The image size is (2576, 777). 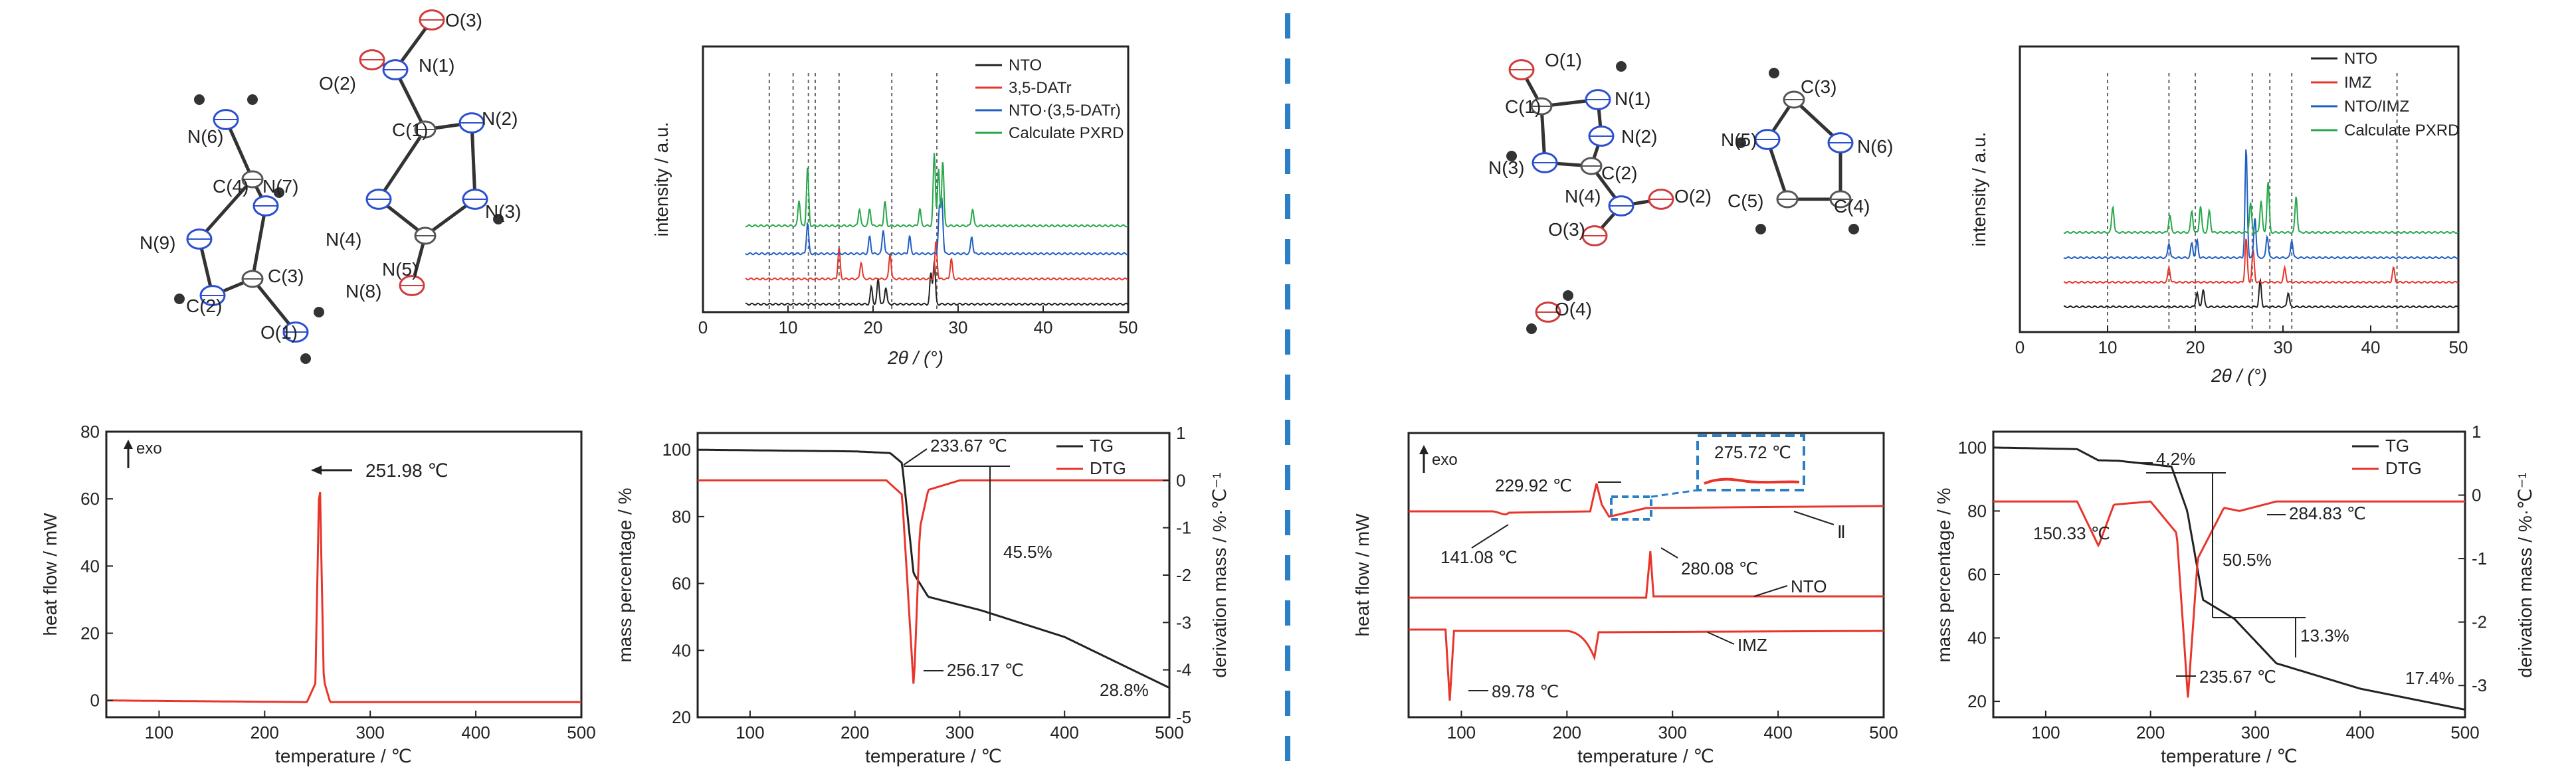 What do you see at coordinates (1108, 468) in the screenshot?
I see `legend-label-dtg: DTG` at bounding box center [1108, 468].